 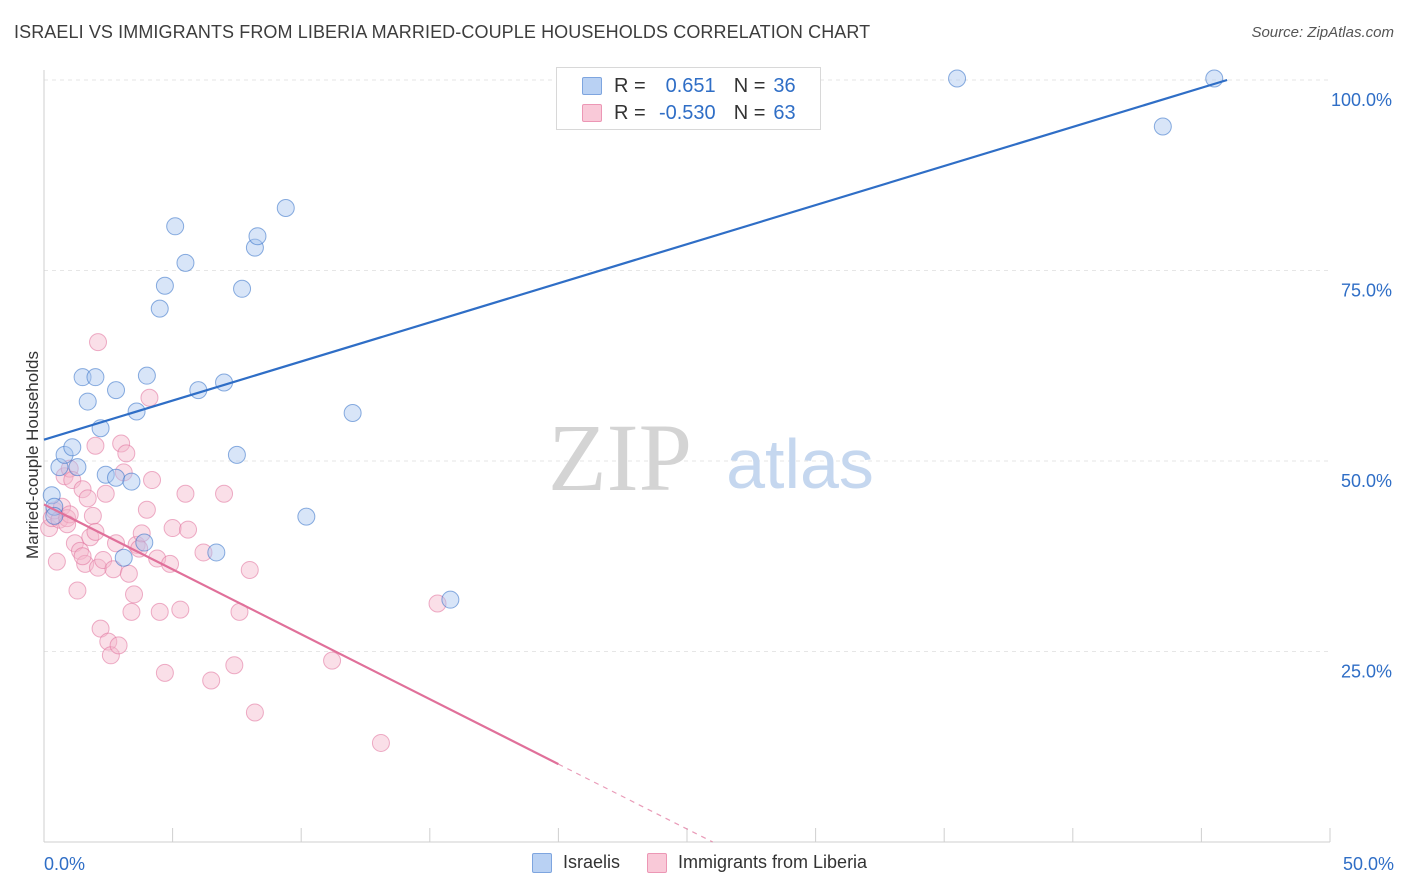 I want to click on legend-row-liberia: R = -0.530 N = 63, so click(x=689, y=113).